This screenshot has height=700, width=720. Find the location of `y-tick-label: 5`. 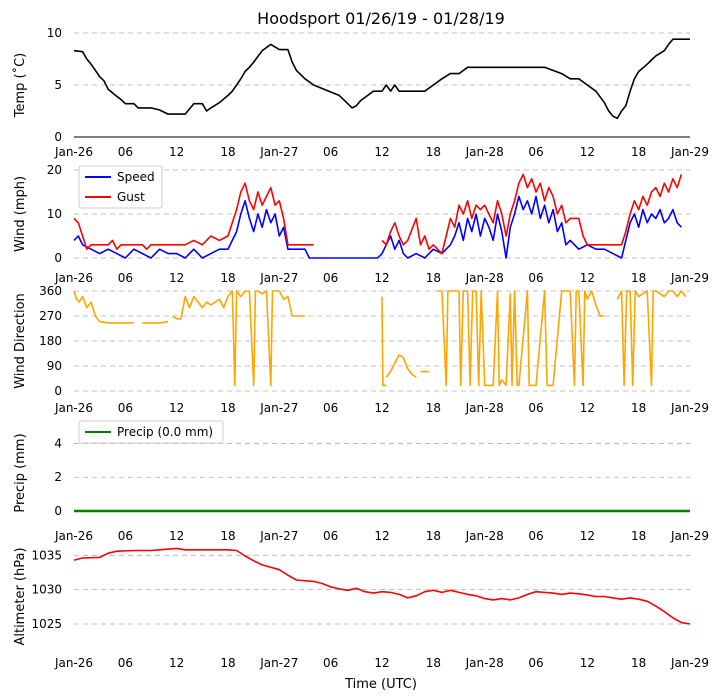

y-tick-label: 5 is located at coordinates (58, 85).